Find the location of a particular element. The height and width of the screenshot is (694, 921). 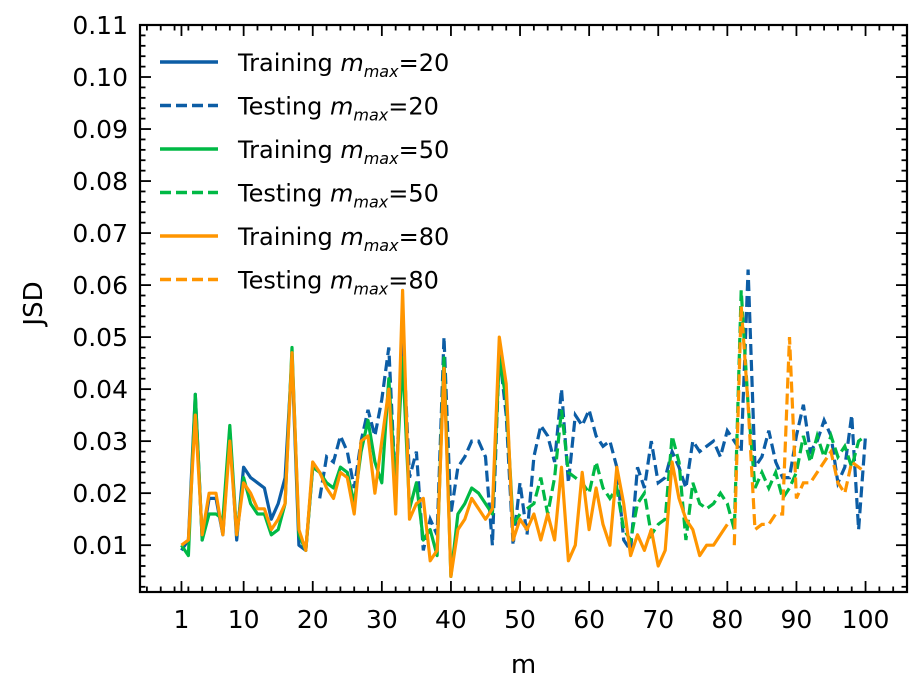

x-tick-label: 80 is located at coordinates (727, 619).